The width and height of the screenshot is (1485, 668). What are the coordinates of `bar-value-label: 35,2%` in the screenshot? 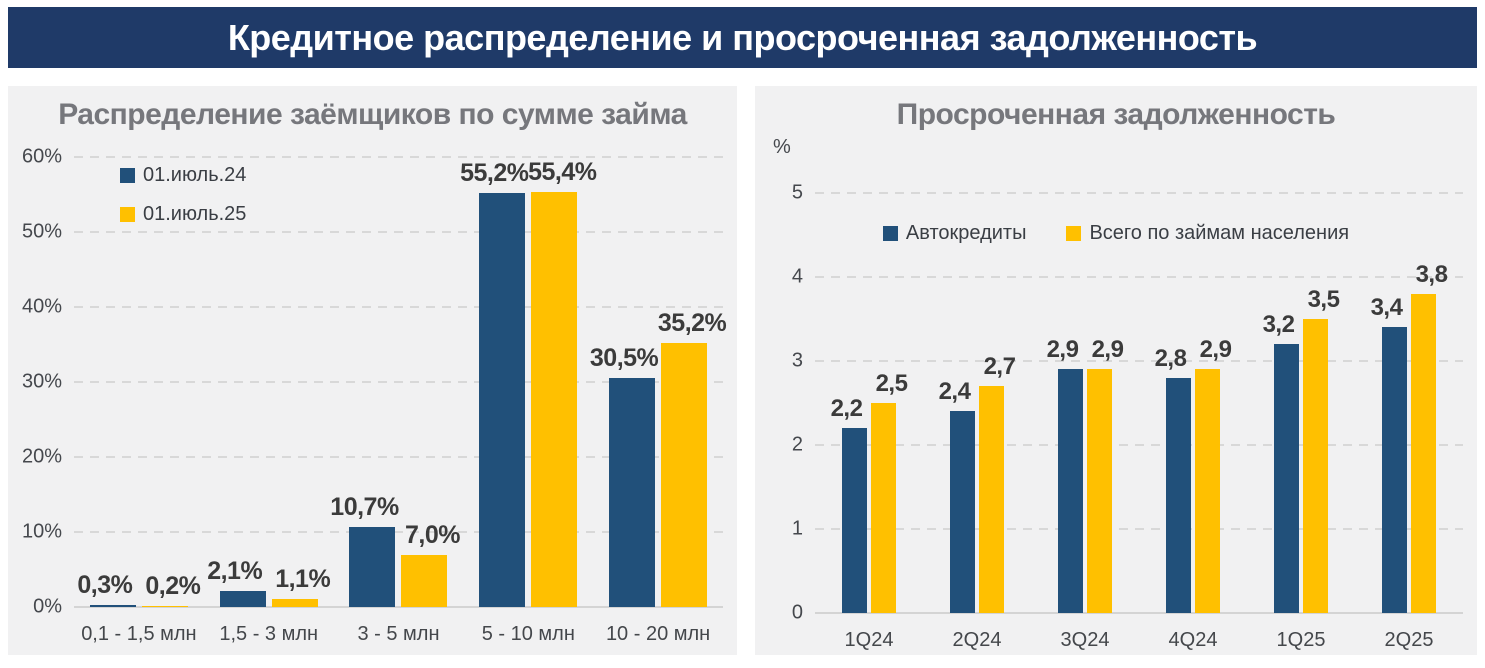 It's located at (692, 323).